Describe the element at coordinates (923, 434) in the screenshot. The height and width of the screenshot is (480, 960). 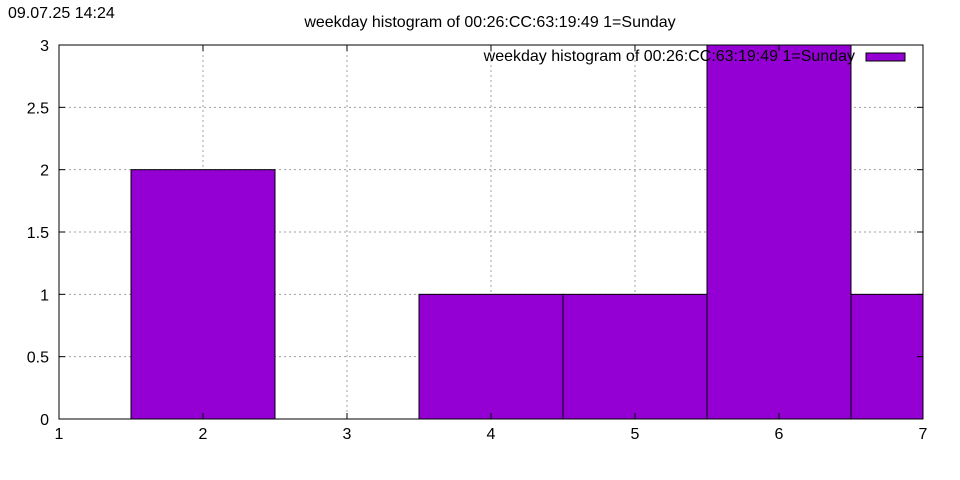
I see `x-tick-label: 7` at that location.